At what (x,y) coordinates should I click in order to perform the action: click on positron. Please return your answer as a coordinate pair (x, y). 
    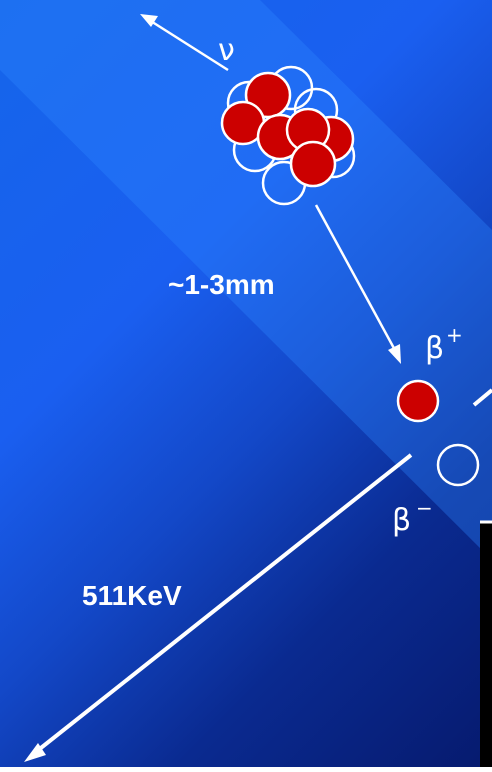
    Looking at the image, I should click on (418, 401).